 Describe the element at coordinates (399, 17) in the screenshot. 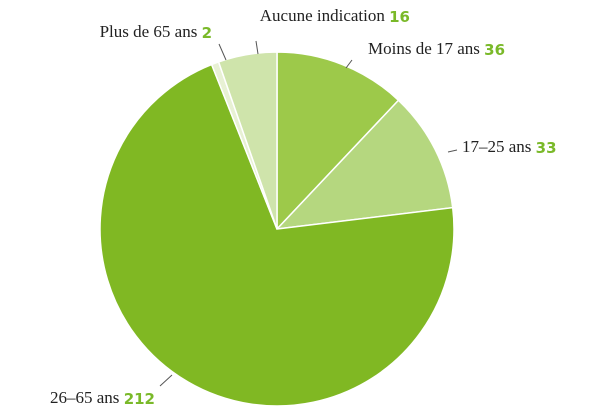

I see `slice-value: 16` at that location.